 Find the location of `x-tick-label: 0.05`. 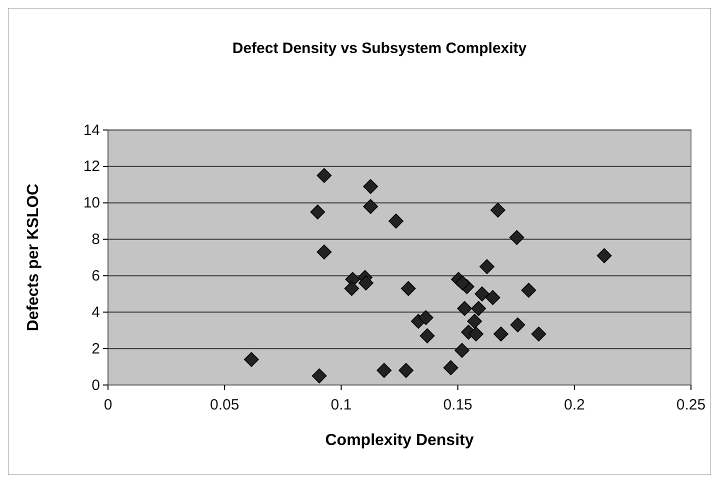

x-tick-label: 0.05 is located at coordinates (225, 405).